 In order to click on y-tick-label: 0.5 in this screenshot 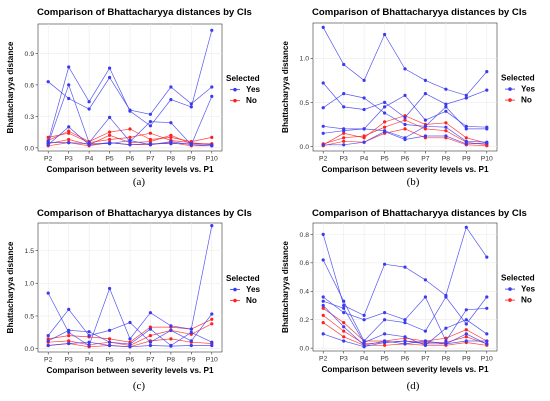, I will do `click(305, 103)`.